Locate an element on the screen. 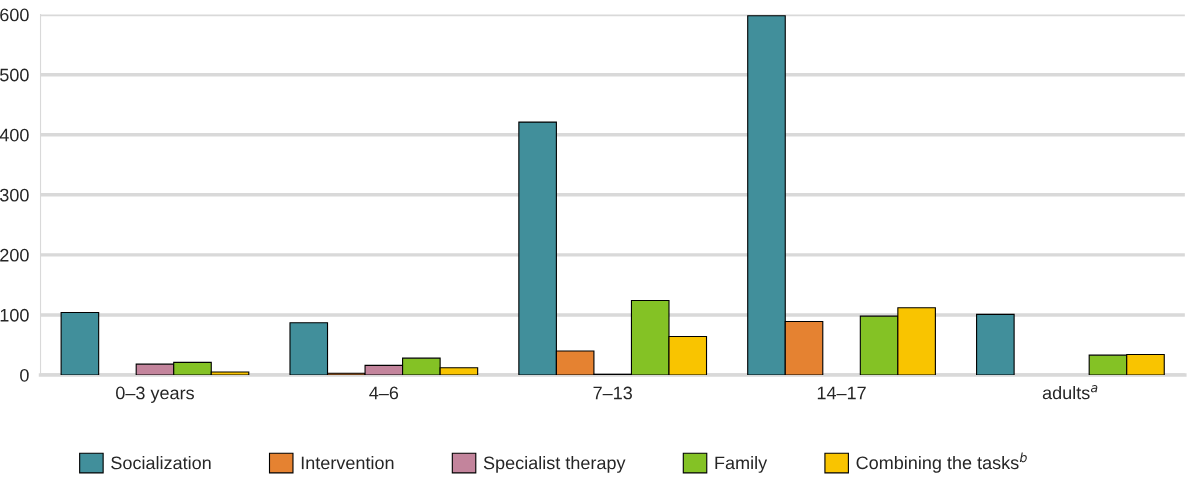  x-tick-label: adults$^{a}$ is located at coordinates (1070, 392).